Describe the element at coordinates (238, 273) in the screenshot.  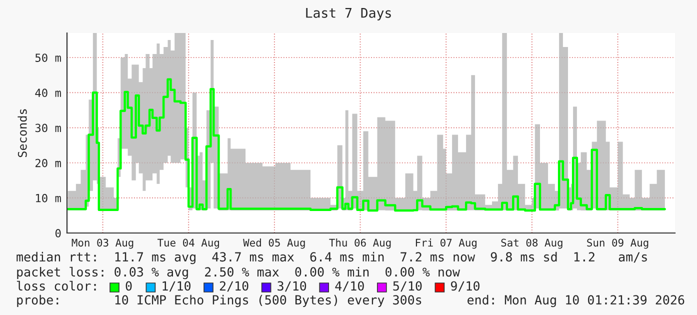
I see `text: packet loss: 0.03 % avg 2.50 % max 0.00 % min 0.00 % now` at that location.